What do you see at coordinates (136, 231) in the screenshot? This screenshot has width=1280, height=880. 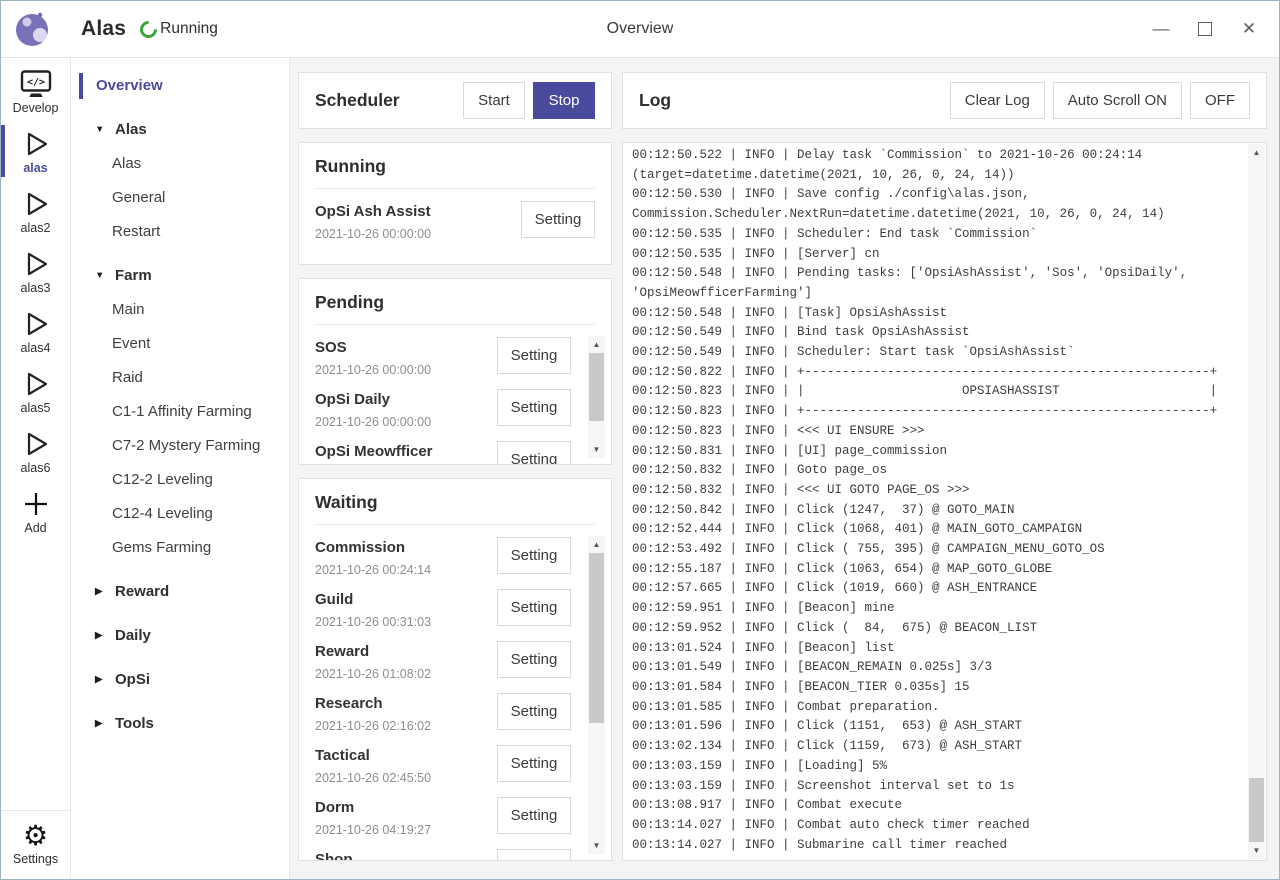 I see `nav-item-restart: Restart` at bounding box center [136, 231].